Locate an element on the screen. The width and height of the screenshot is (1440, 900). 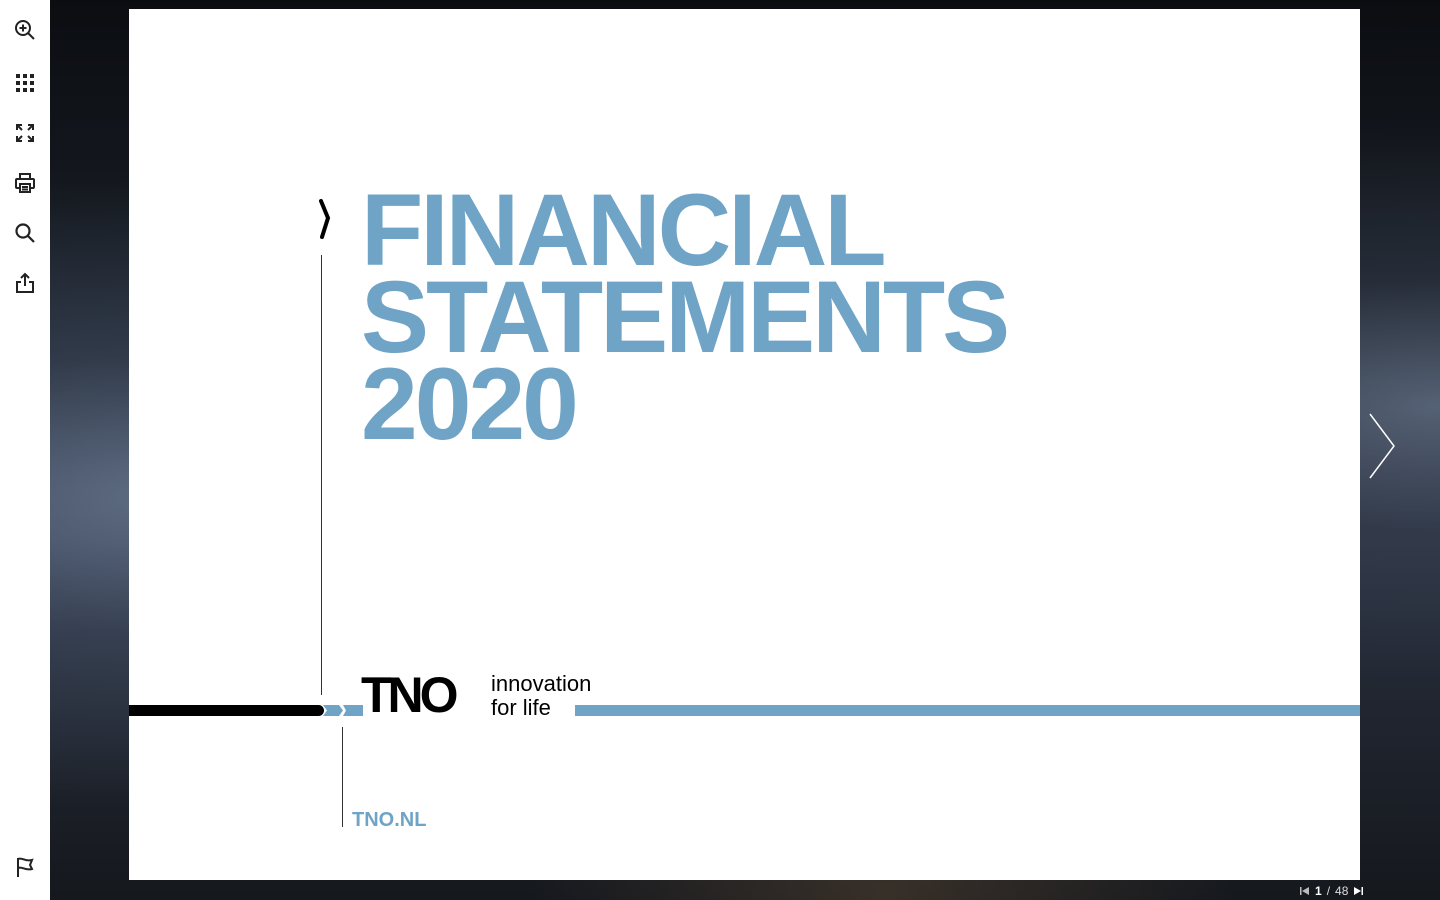
search-button is located at coordinates (25, 233).